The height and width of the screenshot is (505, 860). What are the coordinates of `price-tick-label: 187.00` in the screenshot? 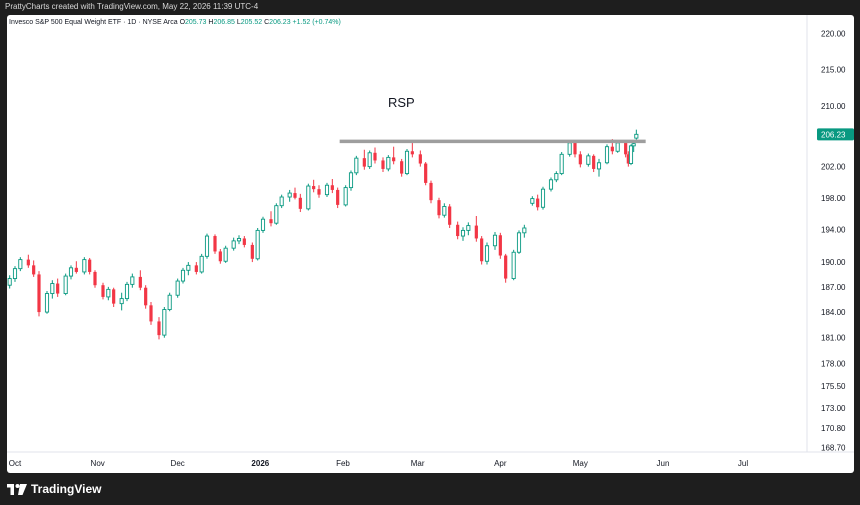 It's located at (833, 287).